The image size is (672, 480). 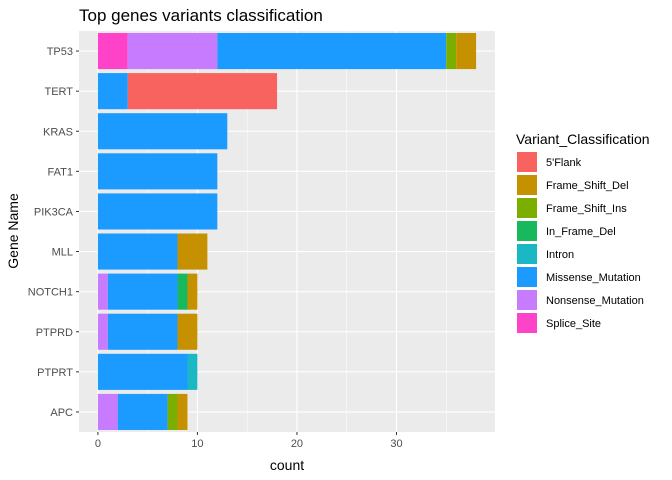 What do you see at coordinates (560, 255) in the screenshot?
I see `legend-label: Intron` at bounding box center [560, 255].